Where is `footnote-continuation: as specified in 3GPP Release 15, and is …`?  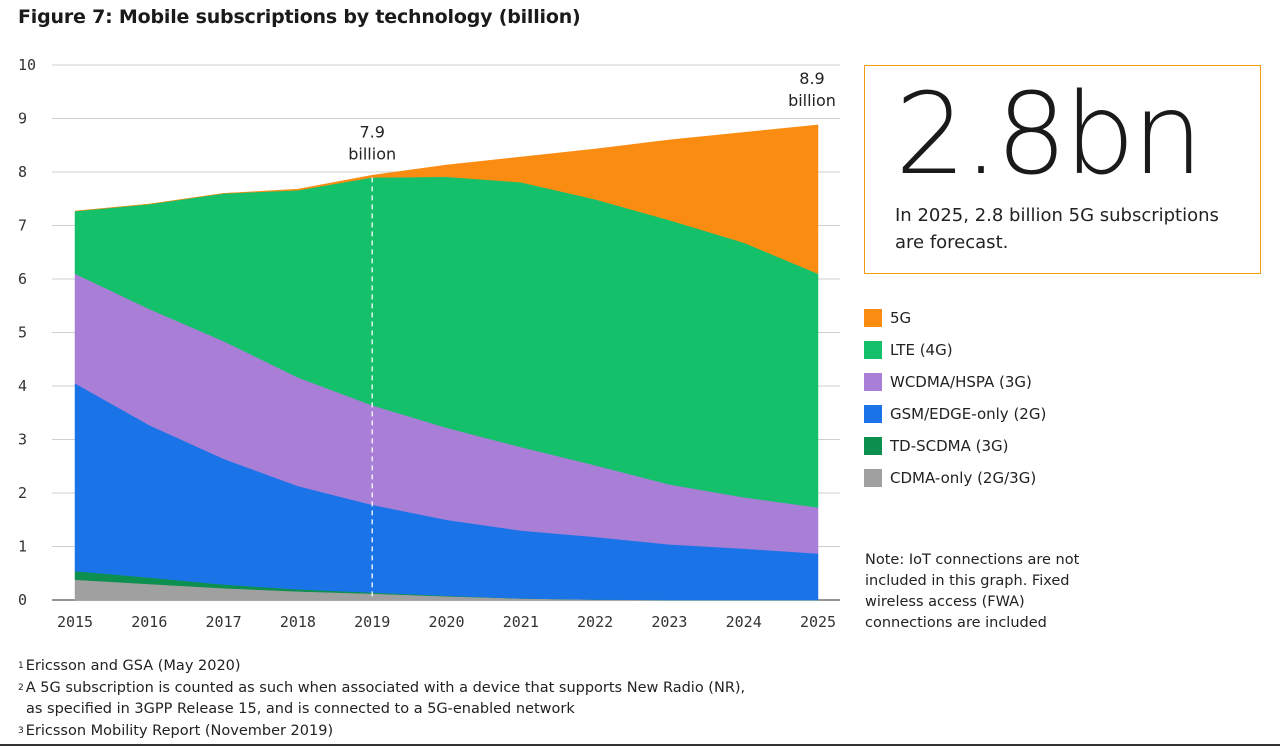
footnote-continuation: as specified in 3GPP Release 15, and is … is located at coordinates (300, 709).